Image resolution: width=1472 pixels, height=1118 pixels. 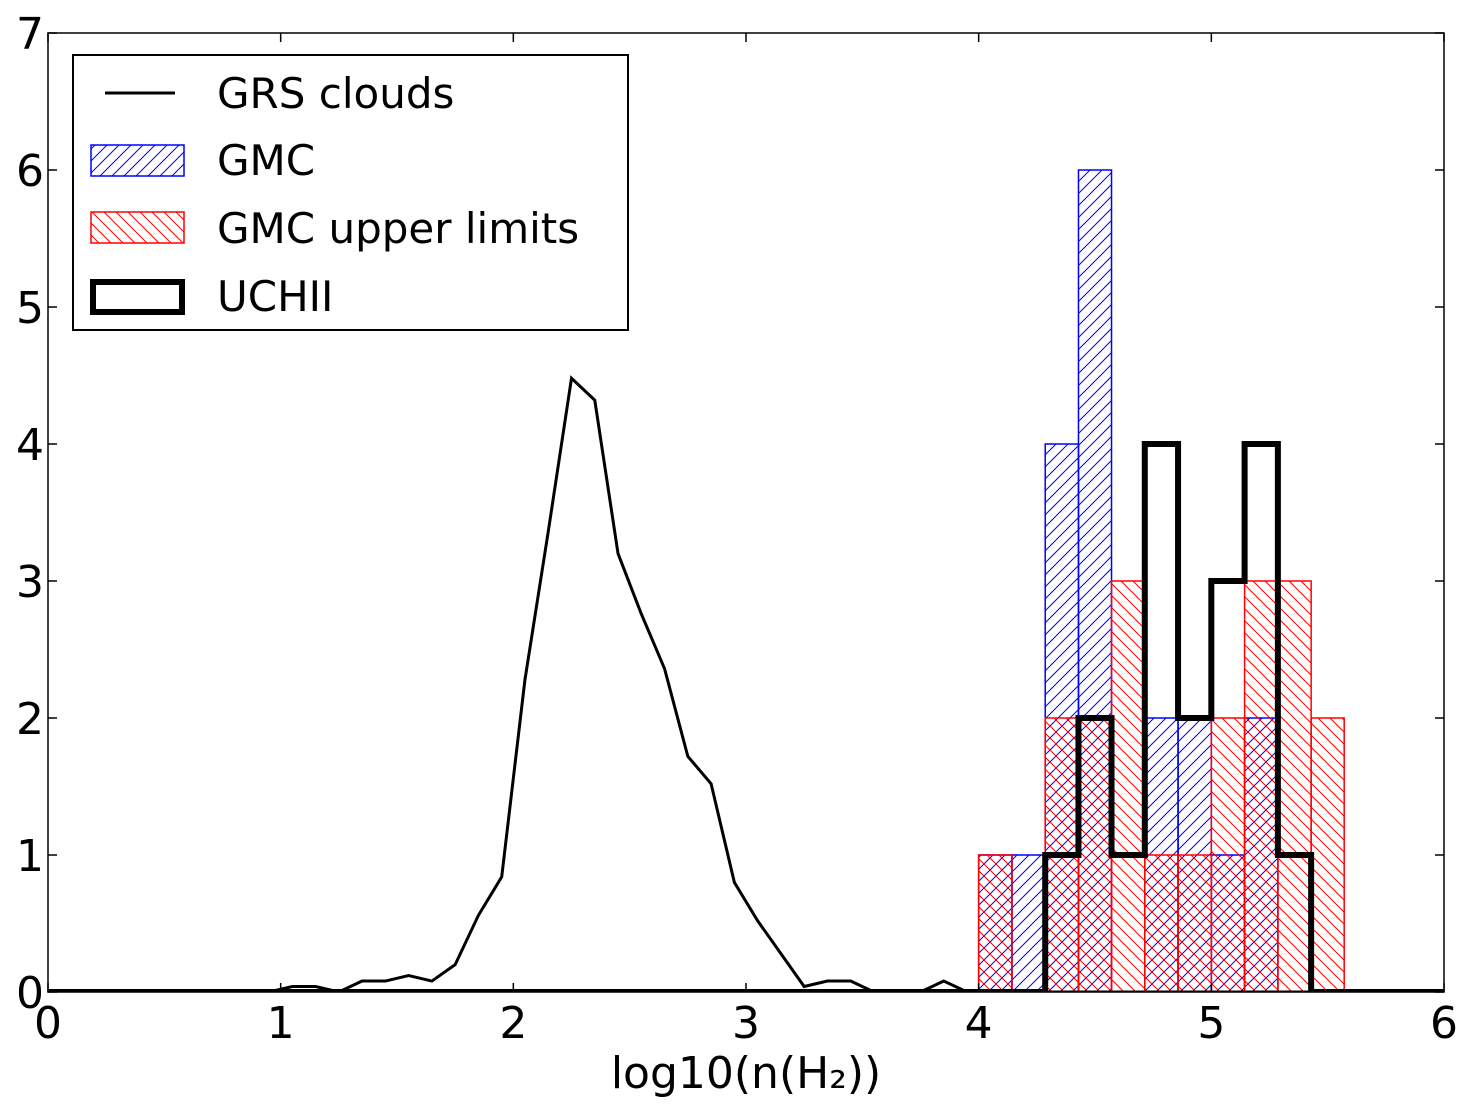 I want to click on y-tick-label: 5, so click(x=30, y=308).